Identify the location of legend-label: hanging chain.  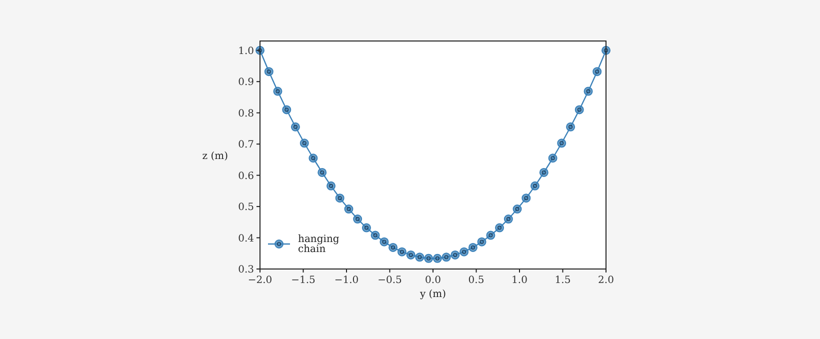
(319, 244).